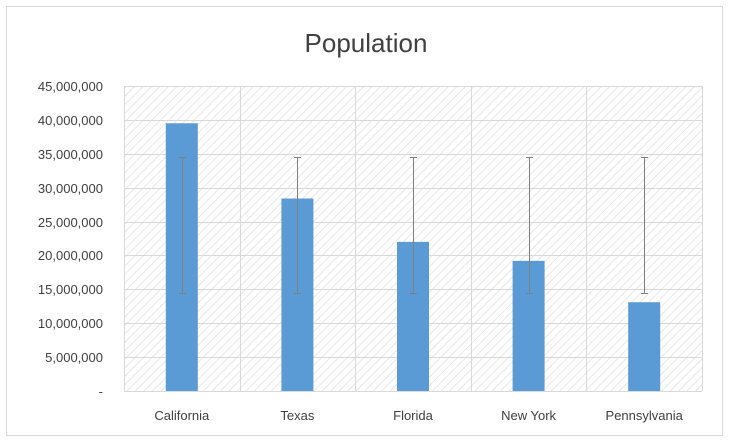 Image resolution: width=729 pixels, height=442 pixels. Describe the element at coordinates (413, 415) in the screenshot. I see `x-tick-label: Florida` at that location.